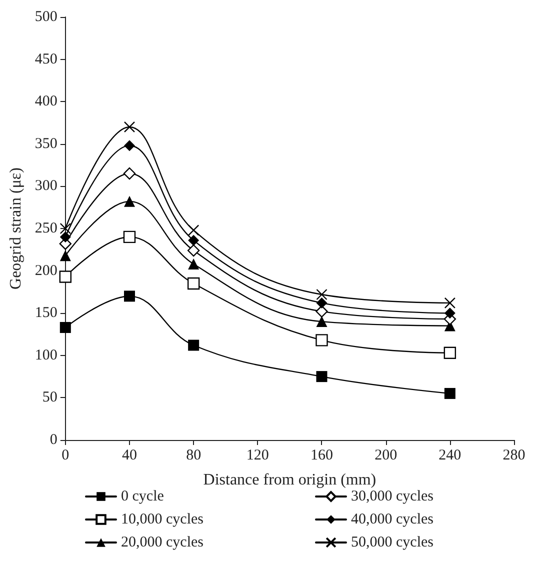 The height and width of the screenshot is (563, 560). Describe the element at coordinates (46, 355) in the screenshot. I see `y-tick-label: 100` at that location.